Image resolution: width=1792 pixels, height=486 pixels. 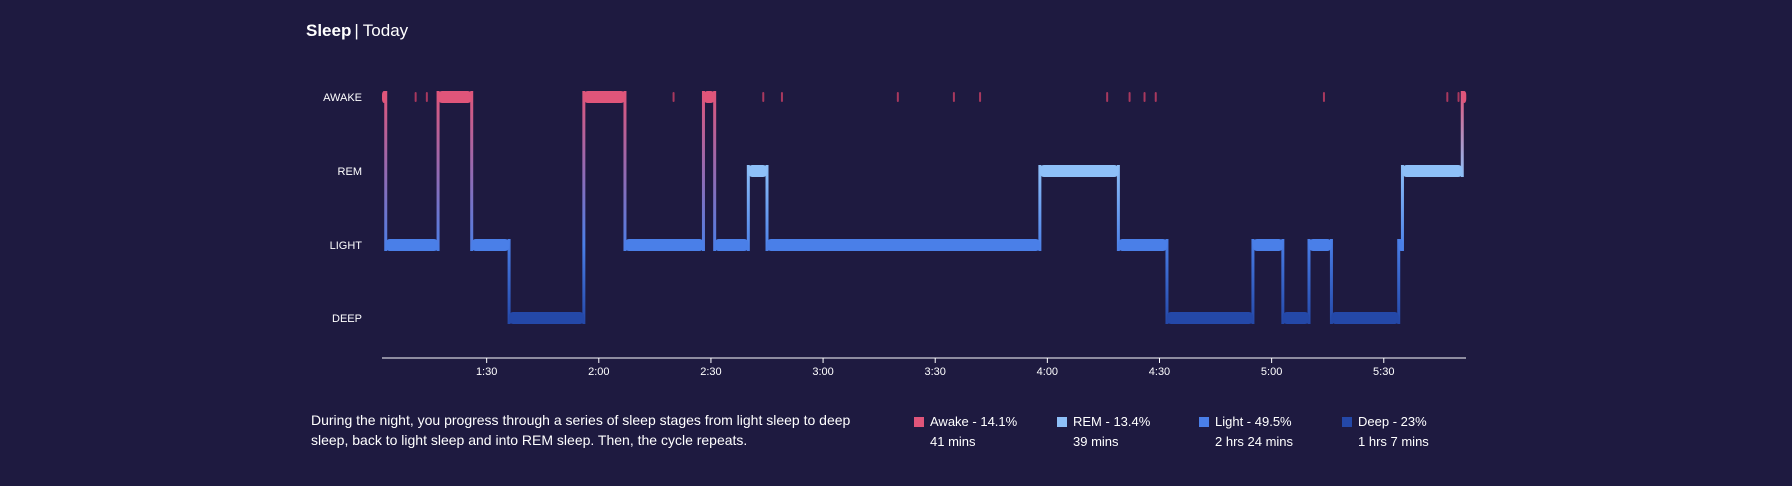 What do you see at coordinates (953, 441) in the screenshot?
I see `legend-duration-awake: 41 mins` at bounding box center [953, 441].